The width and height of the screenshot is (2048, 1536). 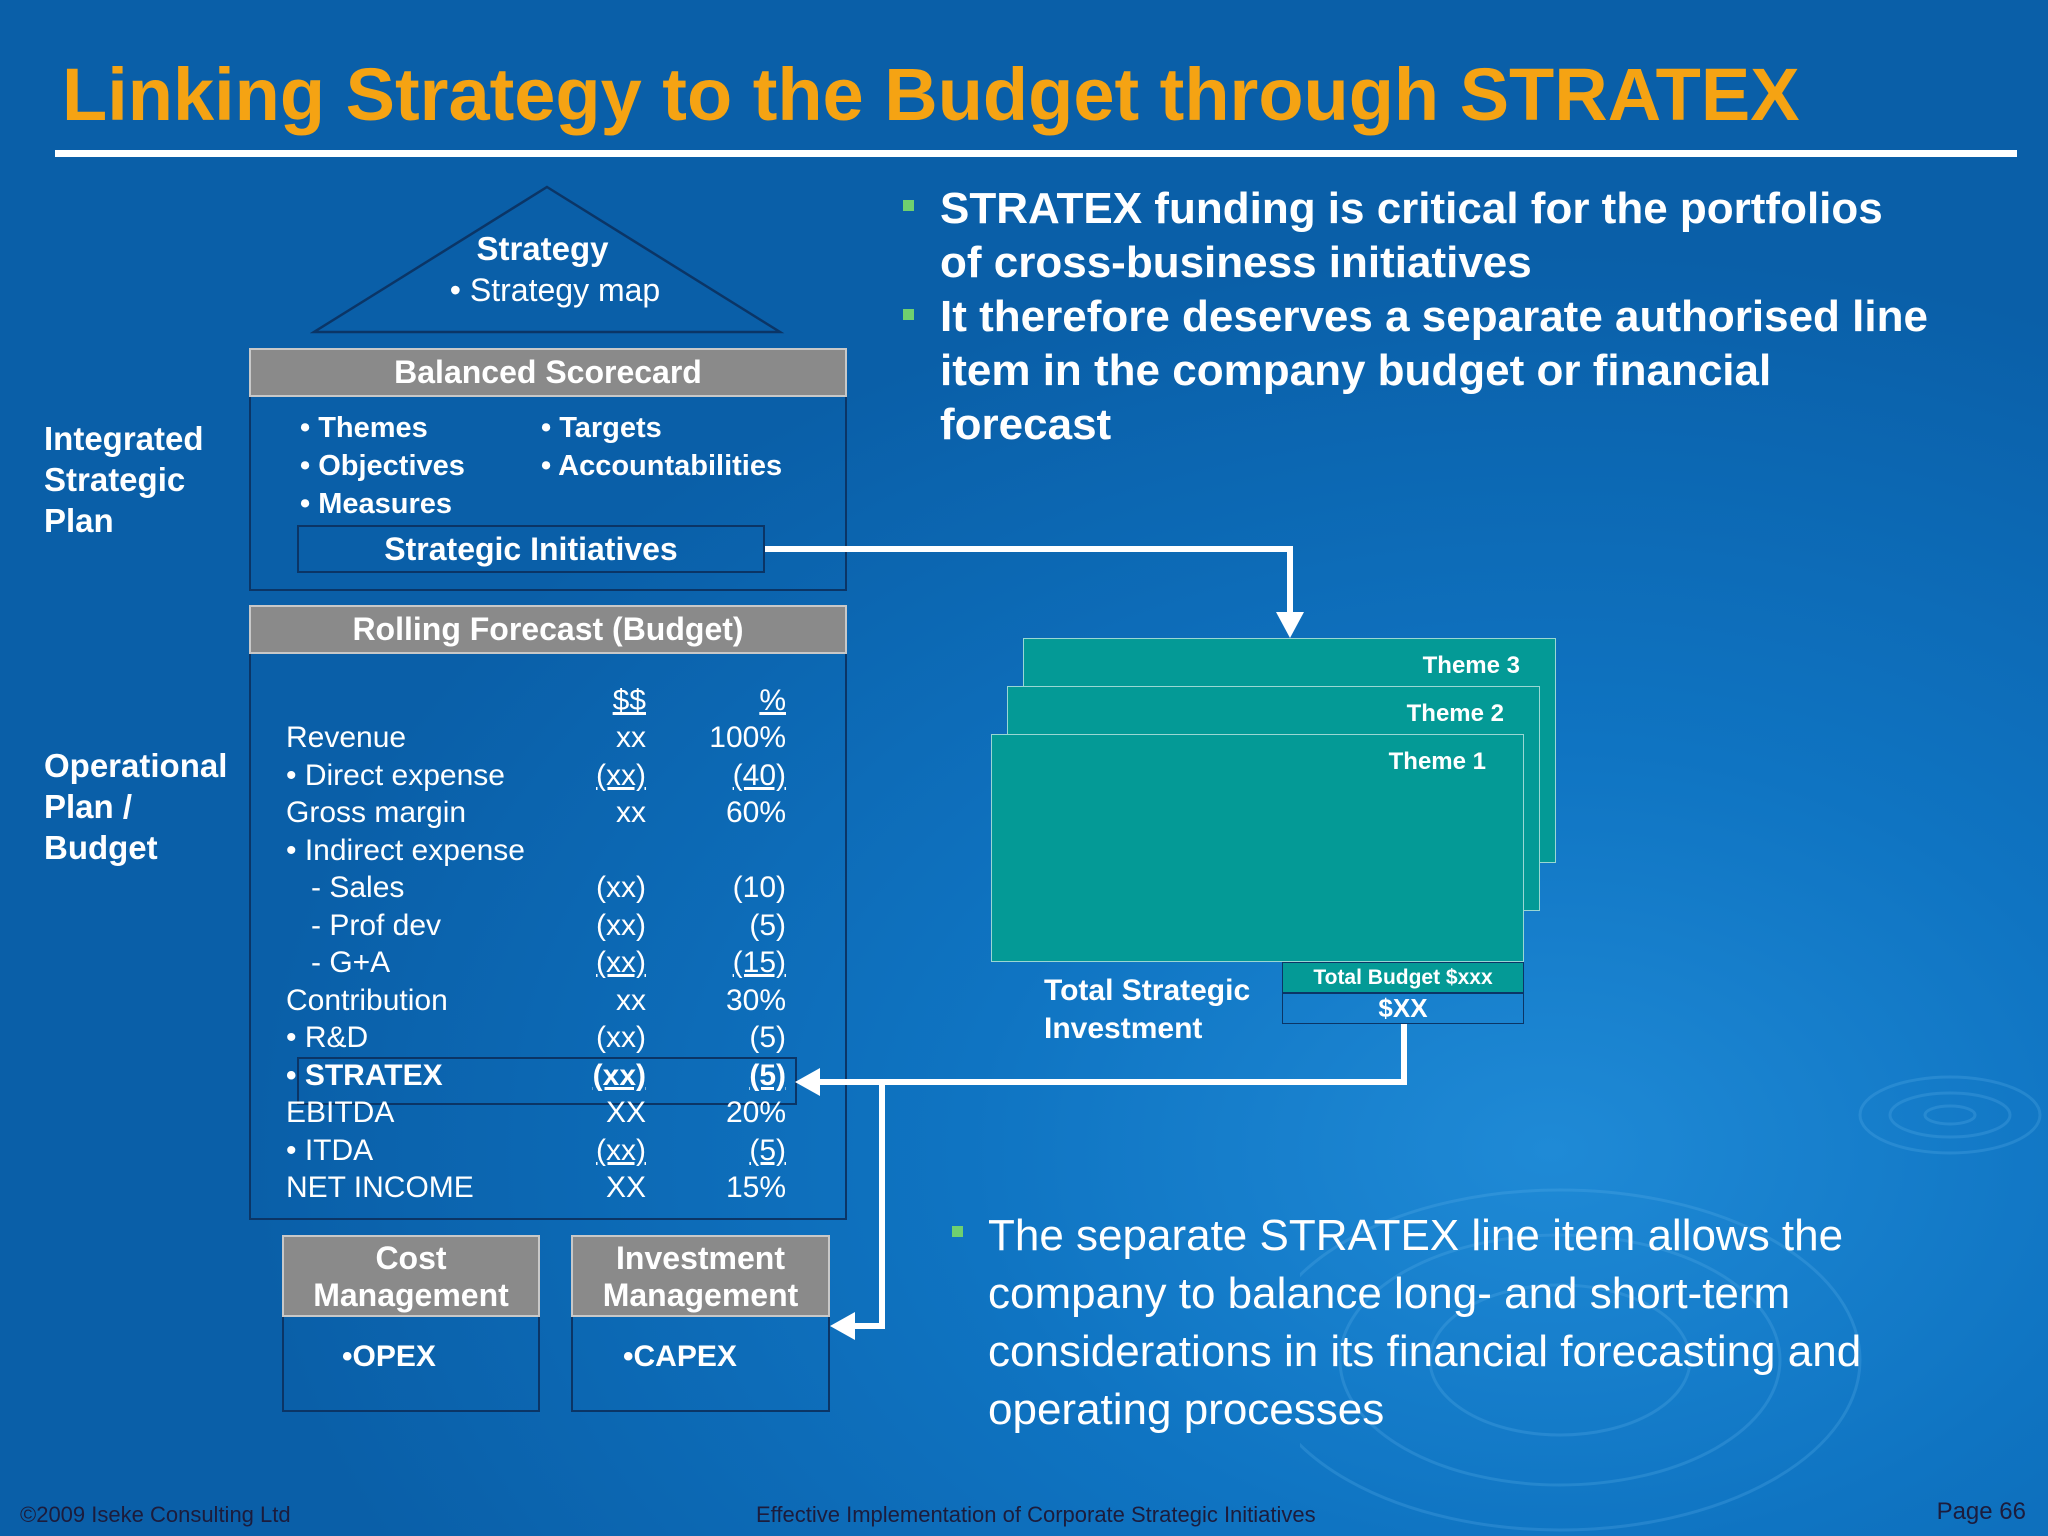 What do you see at coordinates (1437, 761) in the screenshot?
I see `theme-1-label: Theme 1` at bounding box center [1437, 761].